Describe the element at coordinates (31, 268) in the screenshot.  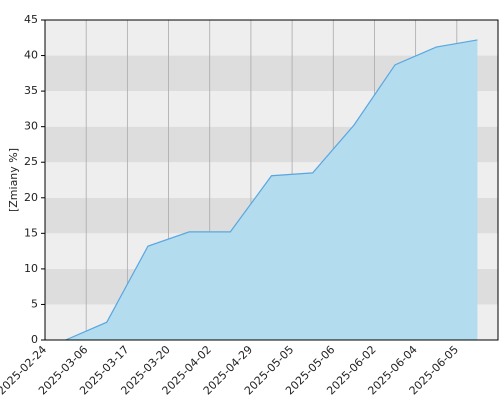
I see `y-tick-label: 10` at that location.